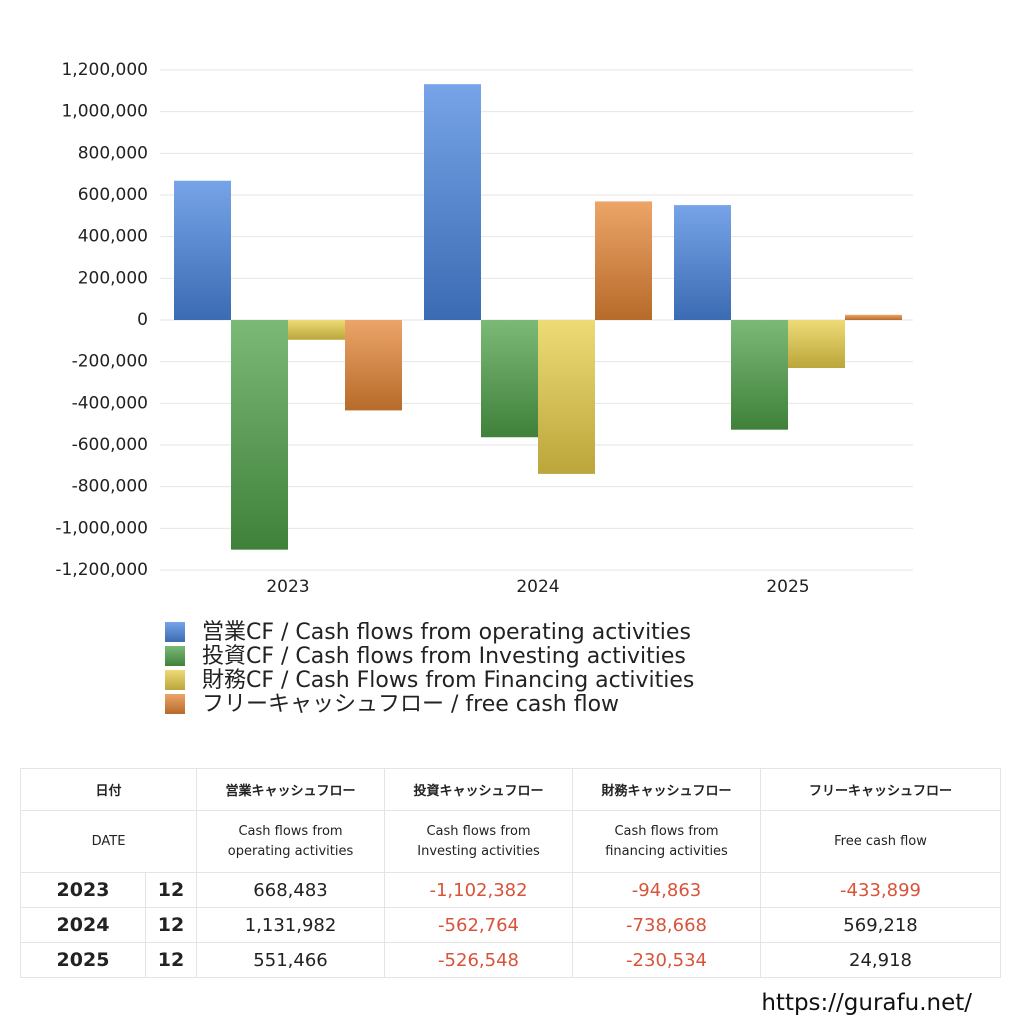  What do you see at coordinates (110, 362) in the screenshot?
I see `y-tick-label: -200,000` at bounding box center [110, 362].